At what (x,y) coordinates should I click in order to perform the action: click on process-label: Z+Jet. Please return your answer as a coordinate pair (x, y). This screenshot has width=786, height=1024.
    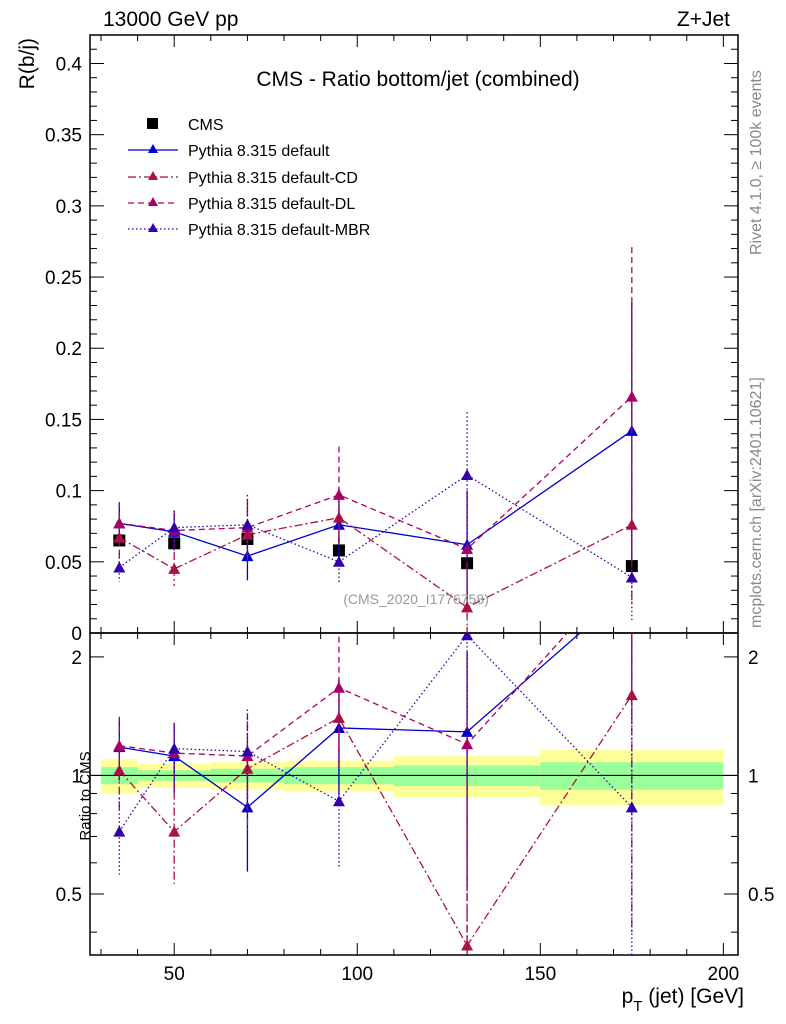
    Looking at the image, I should click on (703, 19).